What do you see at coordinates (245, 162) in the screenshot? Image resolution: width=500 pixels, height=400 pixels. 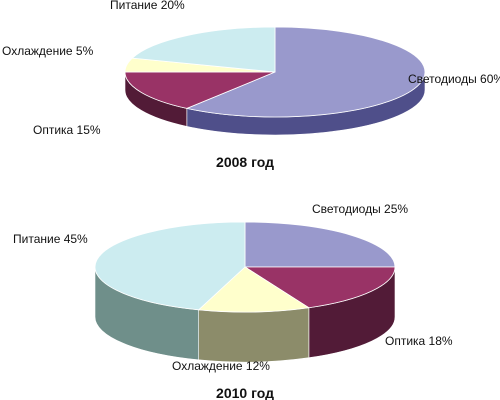 I see `chart-title: 2008 год` at bounding box center [245, 162].